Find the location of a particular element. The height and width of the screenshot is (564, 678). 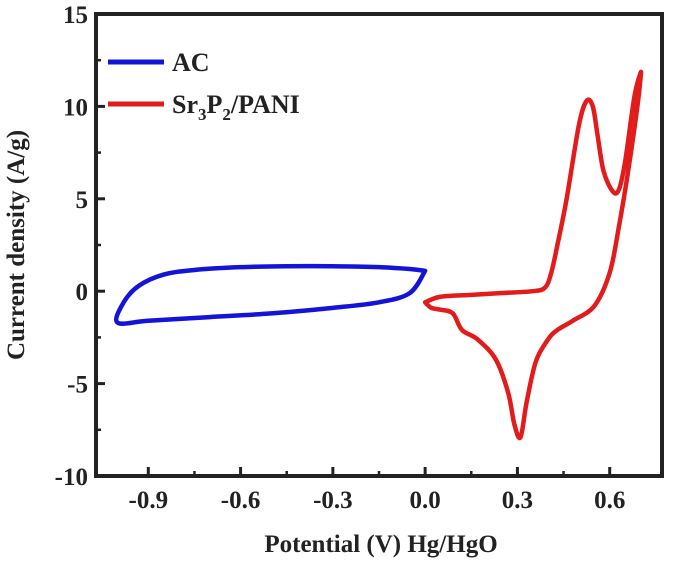

y-tick-label: 5 is located at coordinates (82, 200).